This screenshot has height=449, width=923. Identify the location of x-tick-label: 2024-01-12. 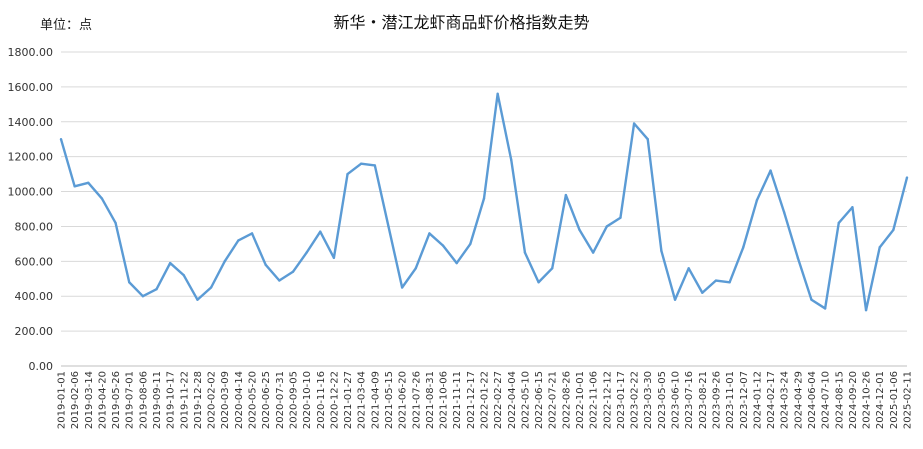
(757, 400).